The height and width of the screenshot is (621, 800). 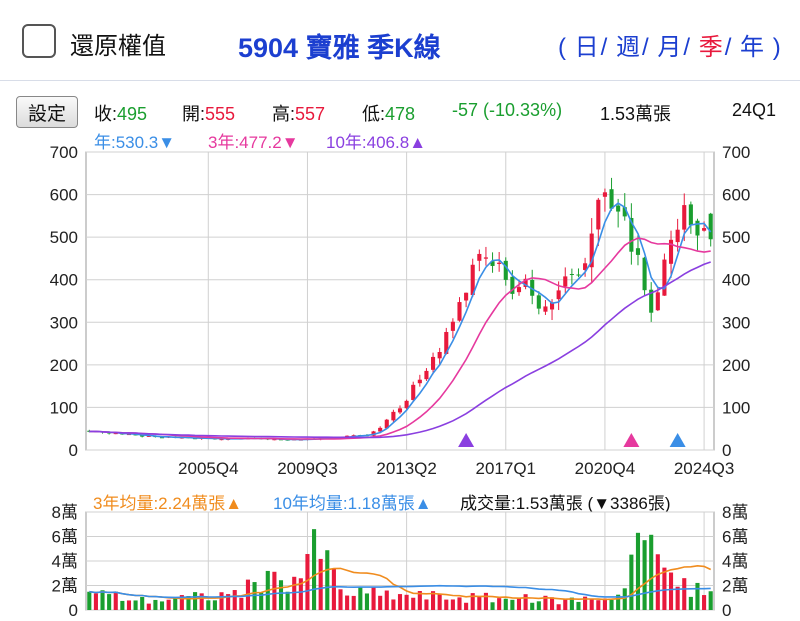 I want to click on restore-checkbox, so click(x=39, y=41).